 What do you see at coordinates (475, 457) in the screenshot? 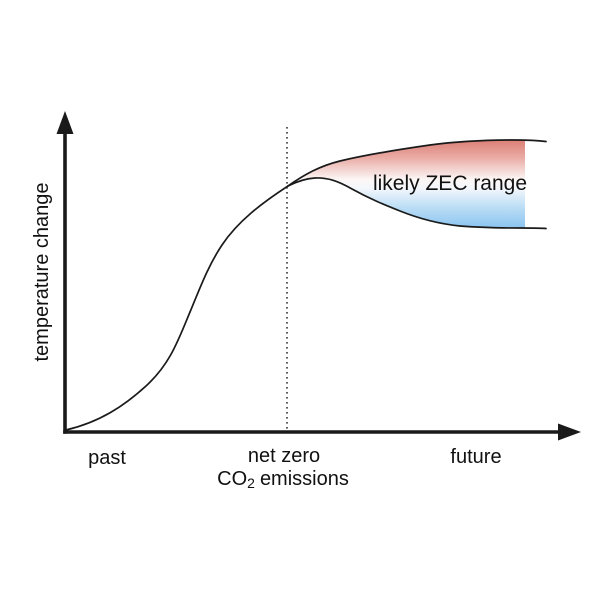
I see `x-tick-future: future` at bounding box center [475, 457].